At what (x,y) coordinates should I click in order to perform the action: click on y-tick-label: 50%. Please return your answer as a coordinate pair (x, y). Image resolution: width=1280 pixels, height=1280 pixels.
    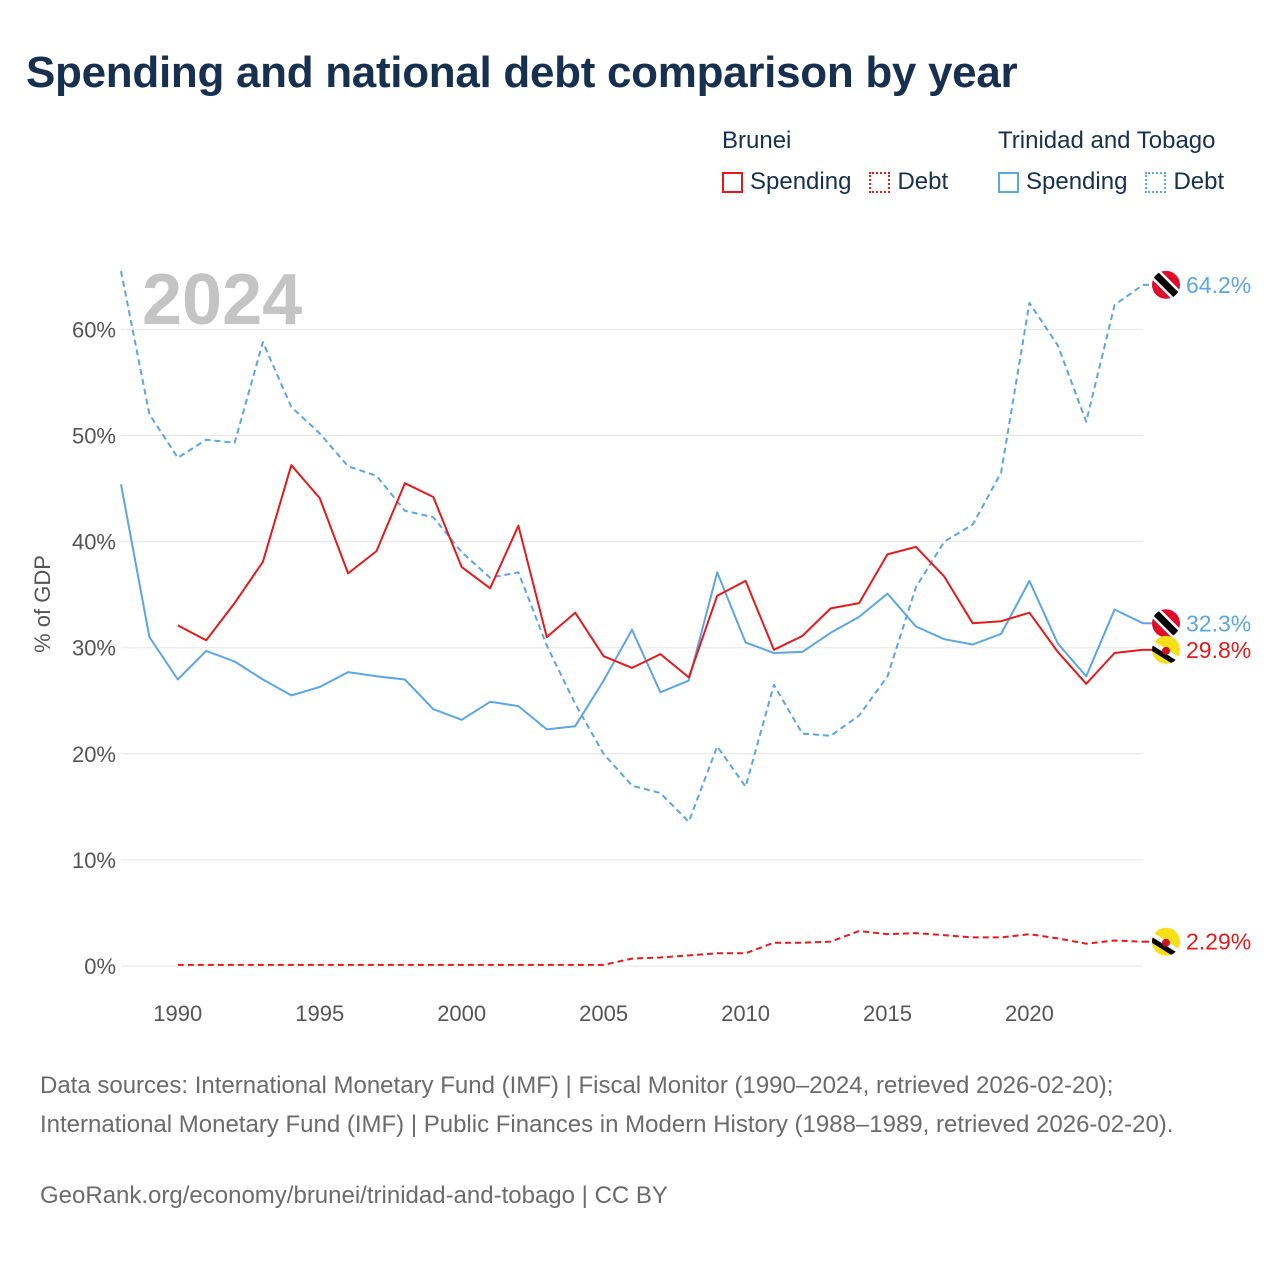
    Looking at the image, I should click on (94, 436).